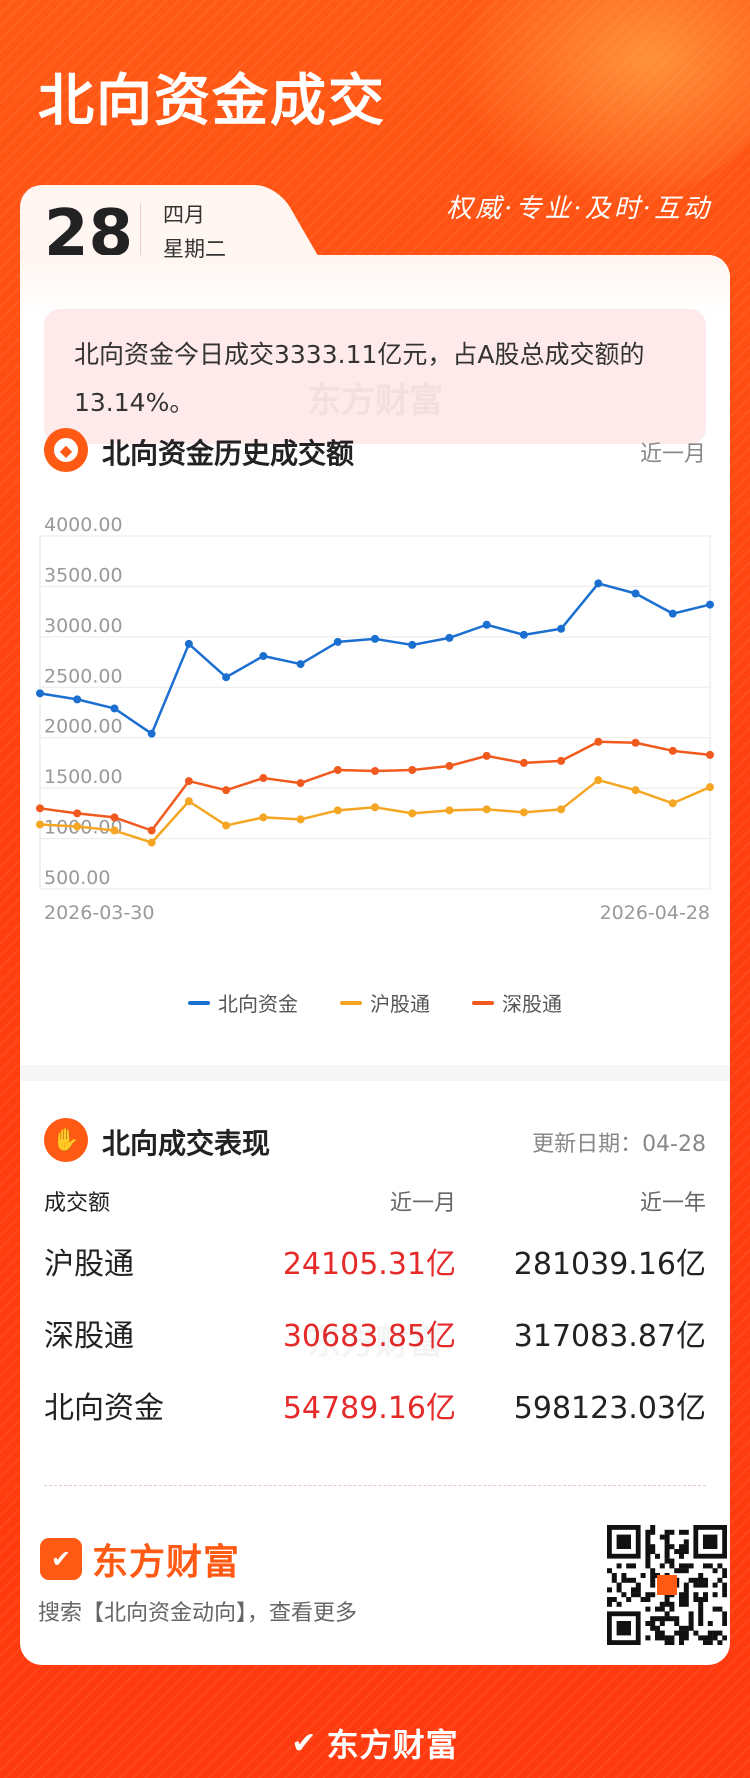  Describe the element at coordinates (66, 1140) in the screenshot. I see `handshake-icon: ✋` at that location.